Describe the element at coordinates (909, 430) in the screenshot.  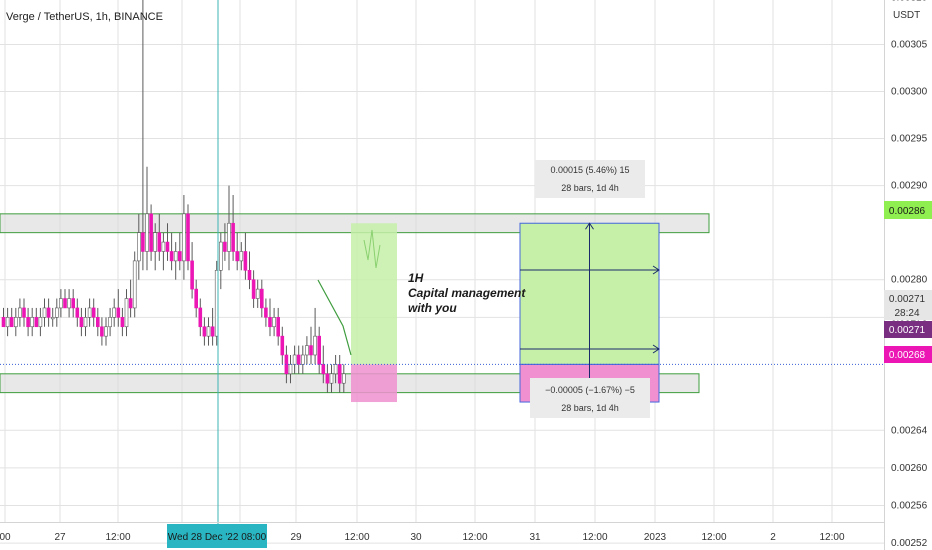
I see `price-tick-label: 0.00264` at that location.